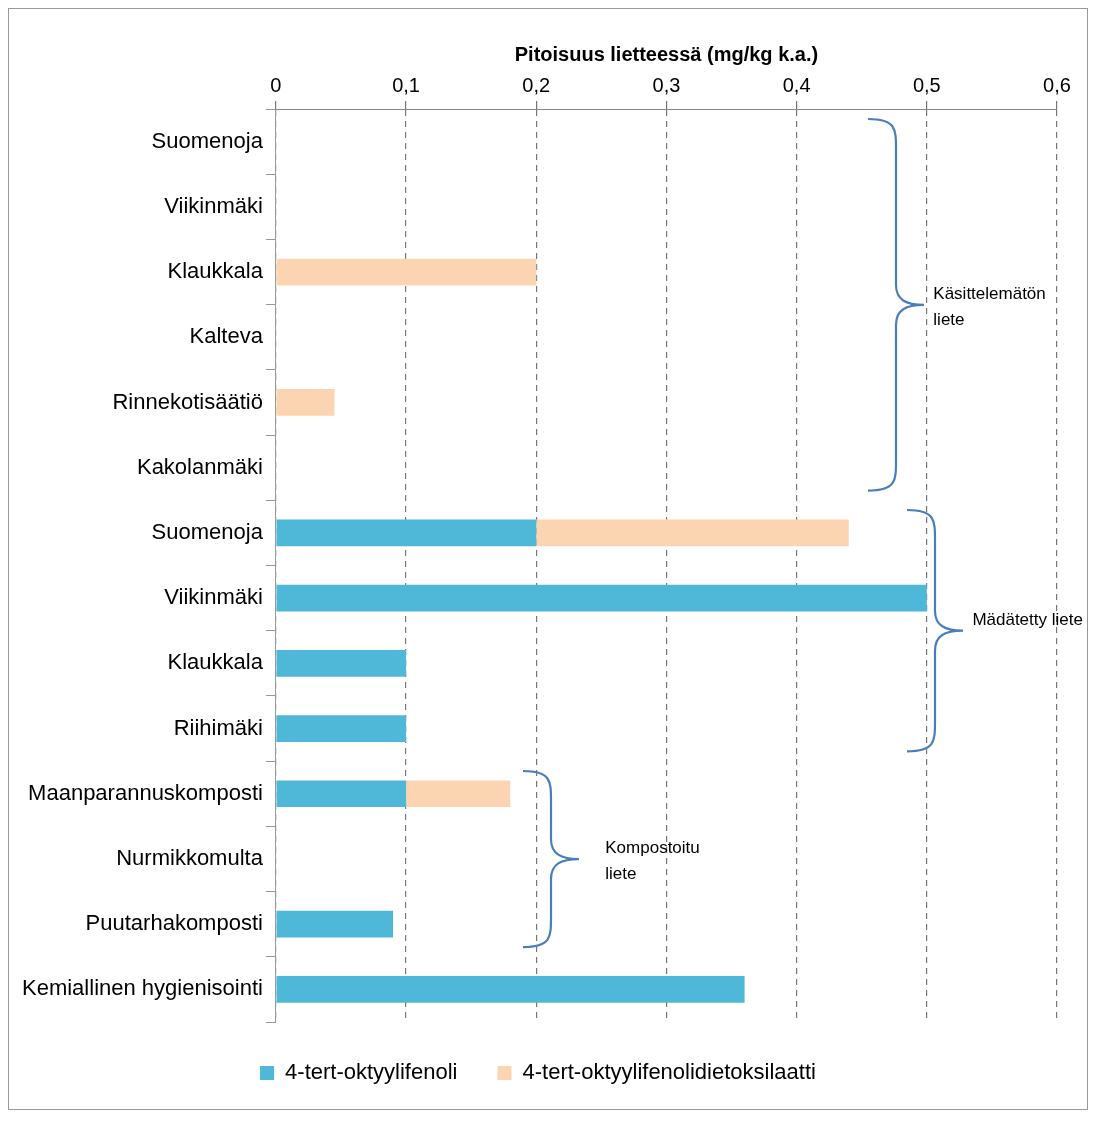  Describe the element at coordinates (653, 860) in the screenshot. I see `annotation: Kompostoitu liete` at that location.